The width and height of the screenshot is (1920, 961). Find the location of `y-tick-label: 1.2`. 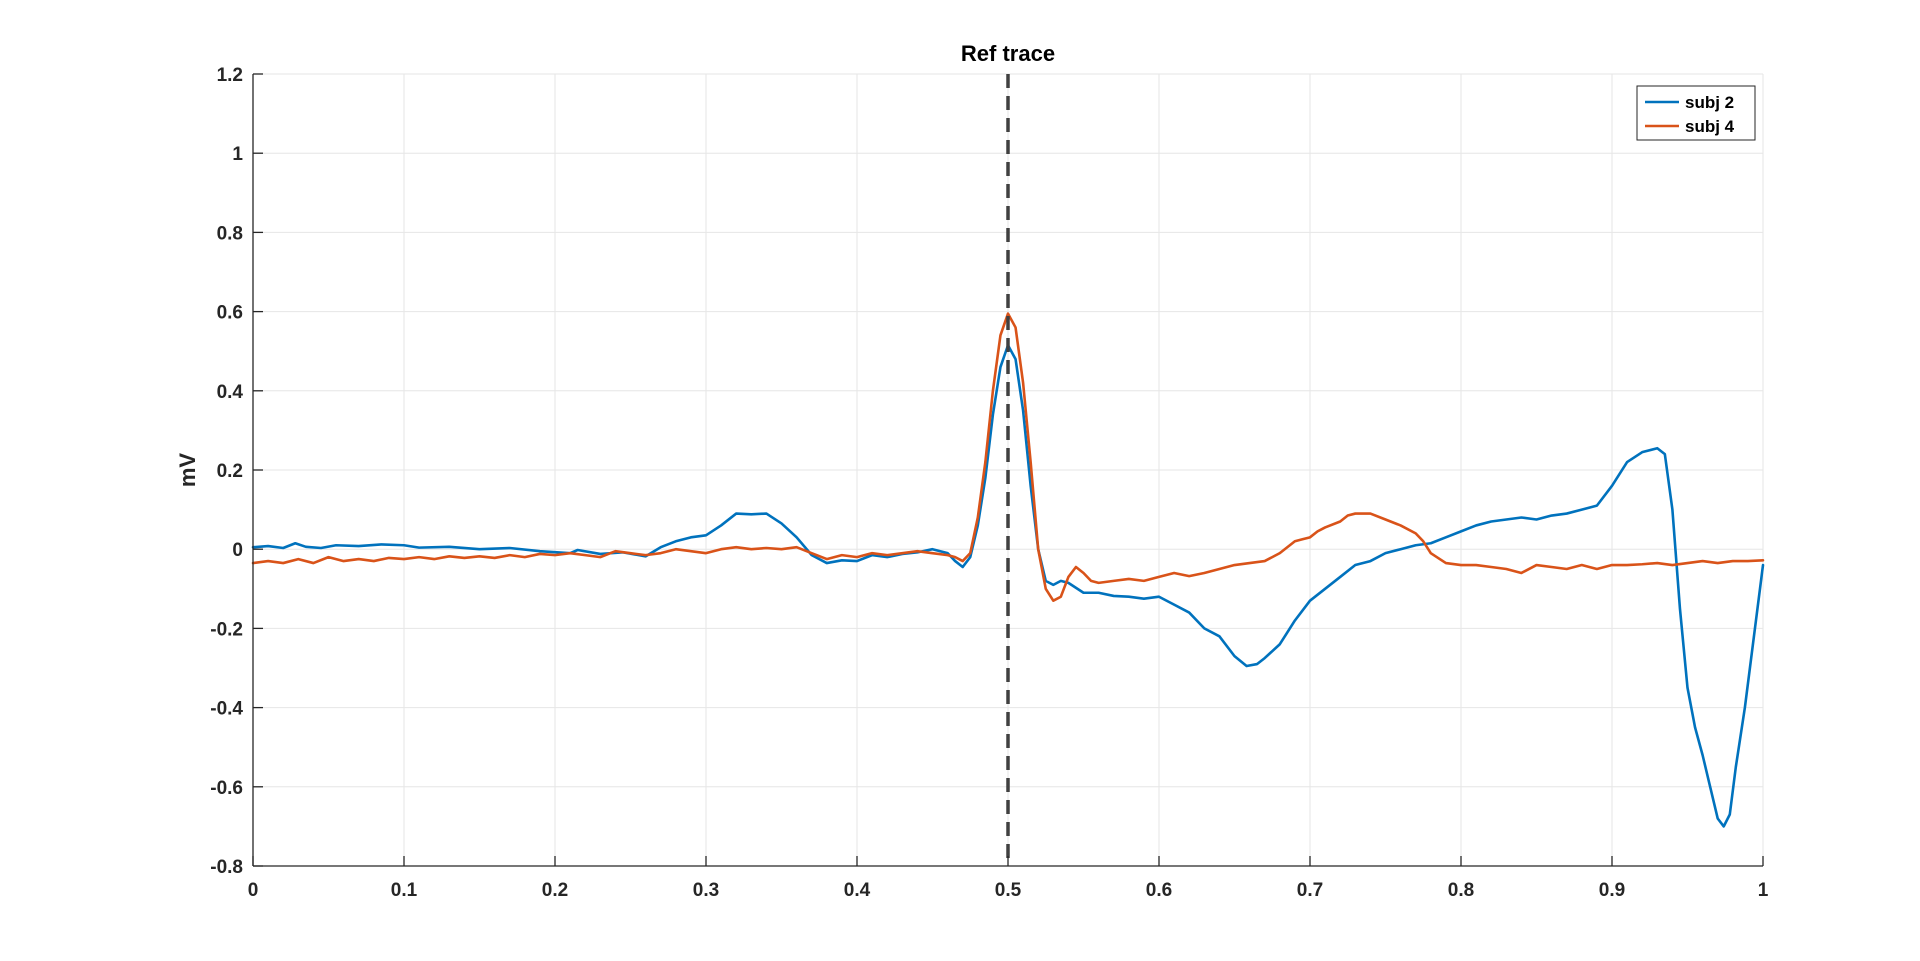

y-tick-label: 1.2 is located at coordinates (230, 75).